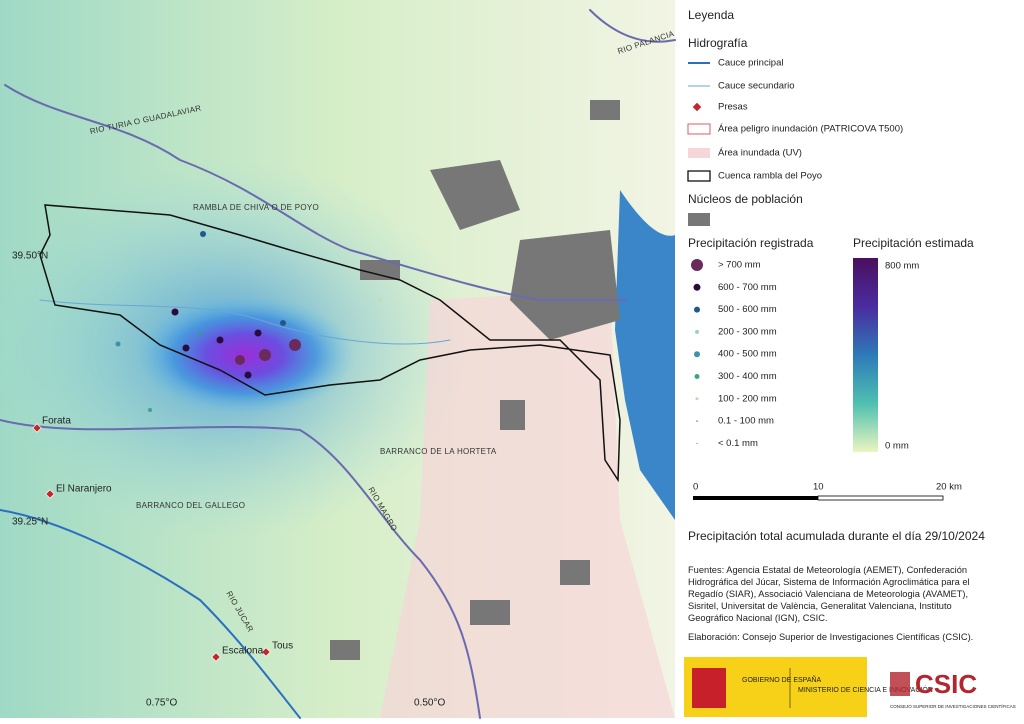 The width and height of the screenshot is (1024, 724). I want to click on legend-label: 200 - 300 mm, so click(747, 331).